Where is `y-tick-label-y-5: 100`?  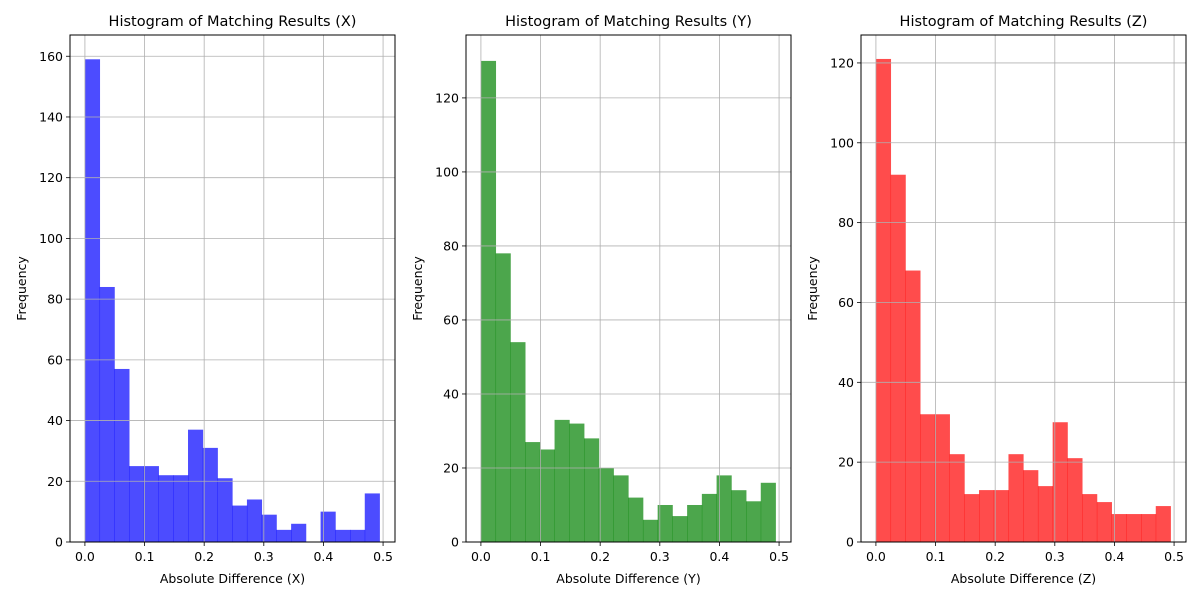 y-tick-label-y-5: 100 is located at coordinates (447, 171).